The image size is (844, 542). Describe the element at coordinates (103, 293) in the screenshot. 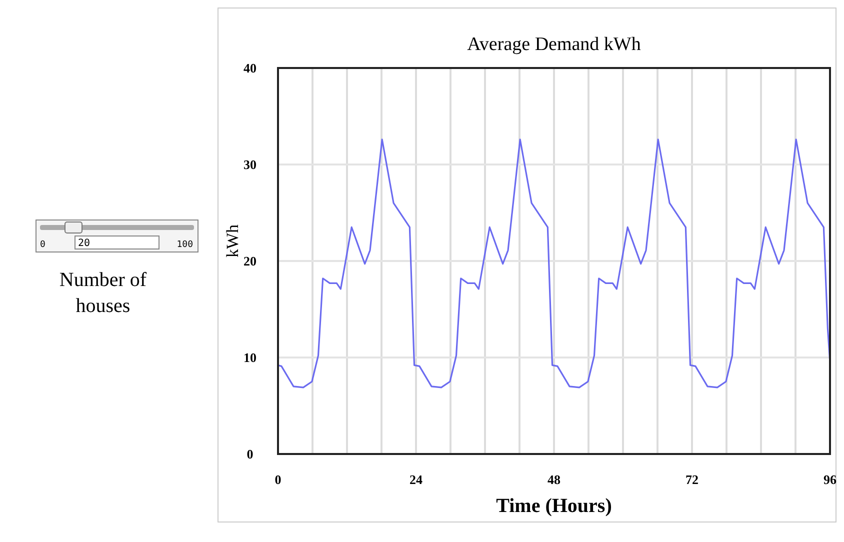

I see `text: Number of houses` at that location.